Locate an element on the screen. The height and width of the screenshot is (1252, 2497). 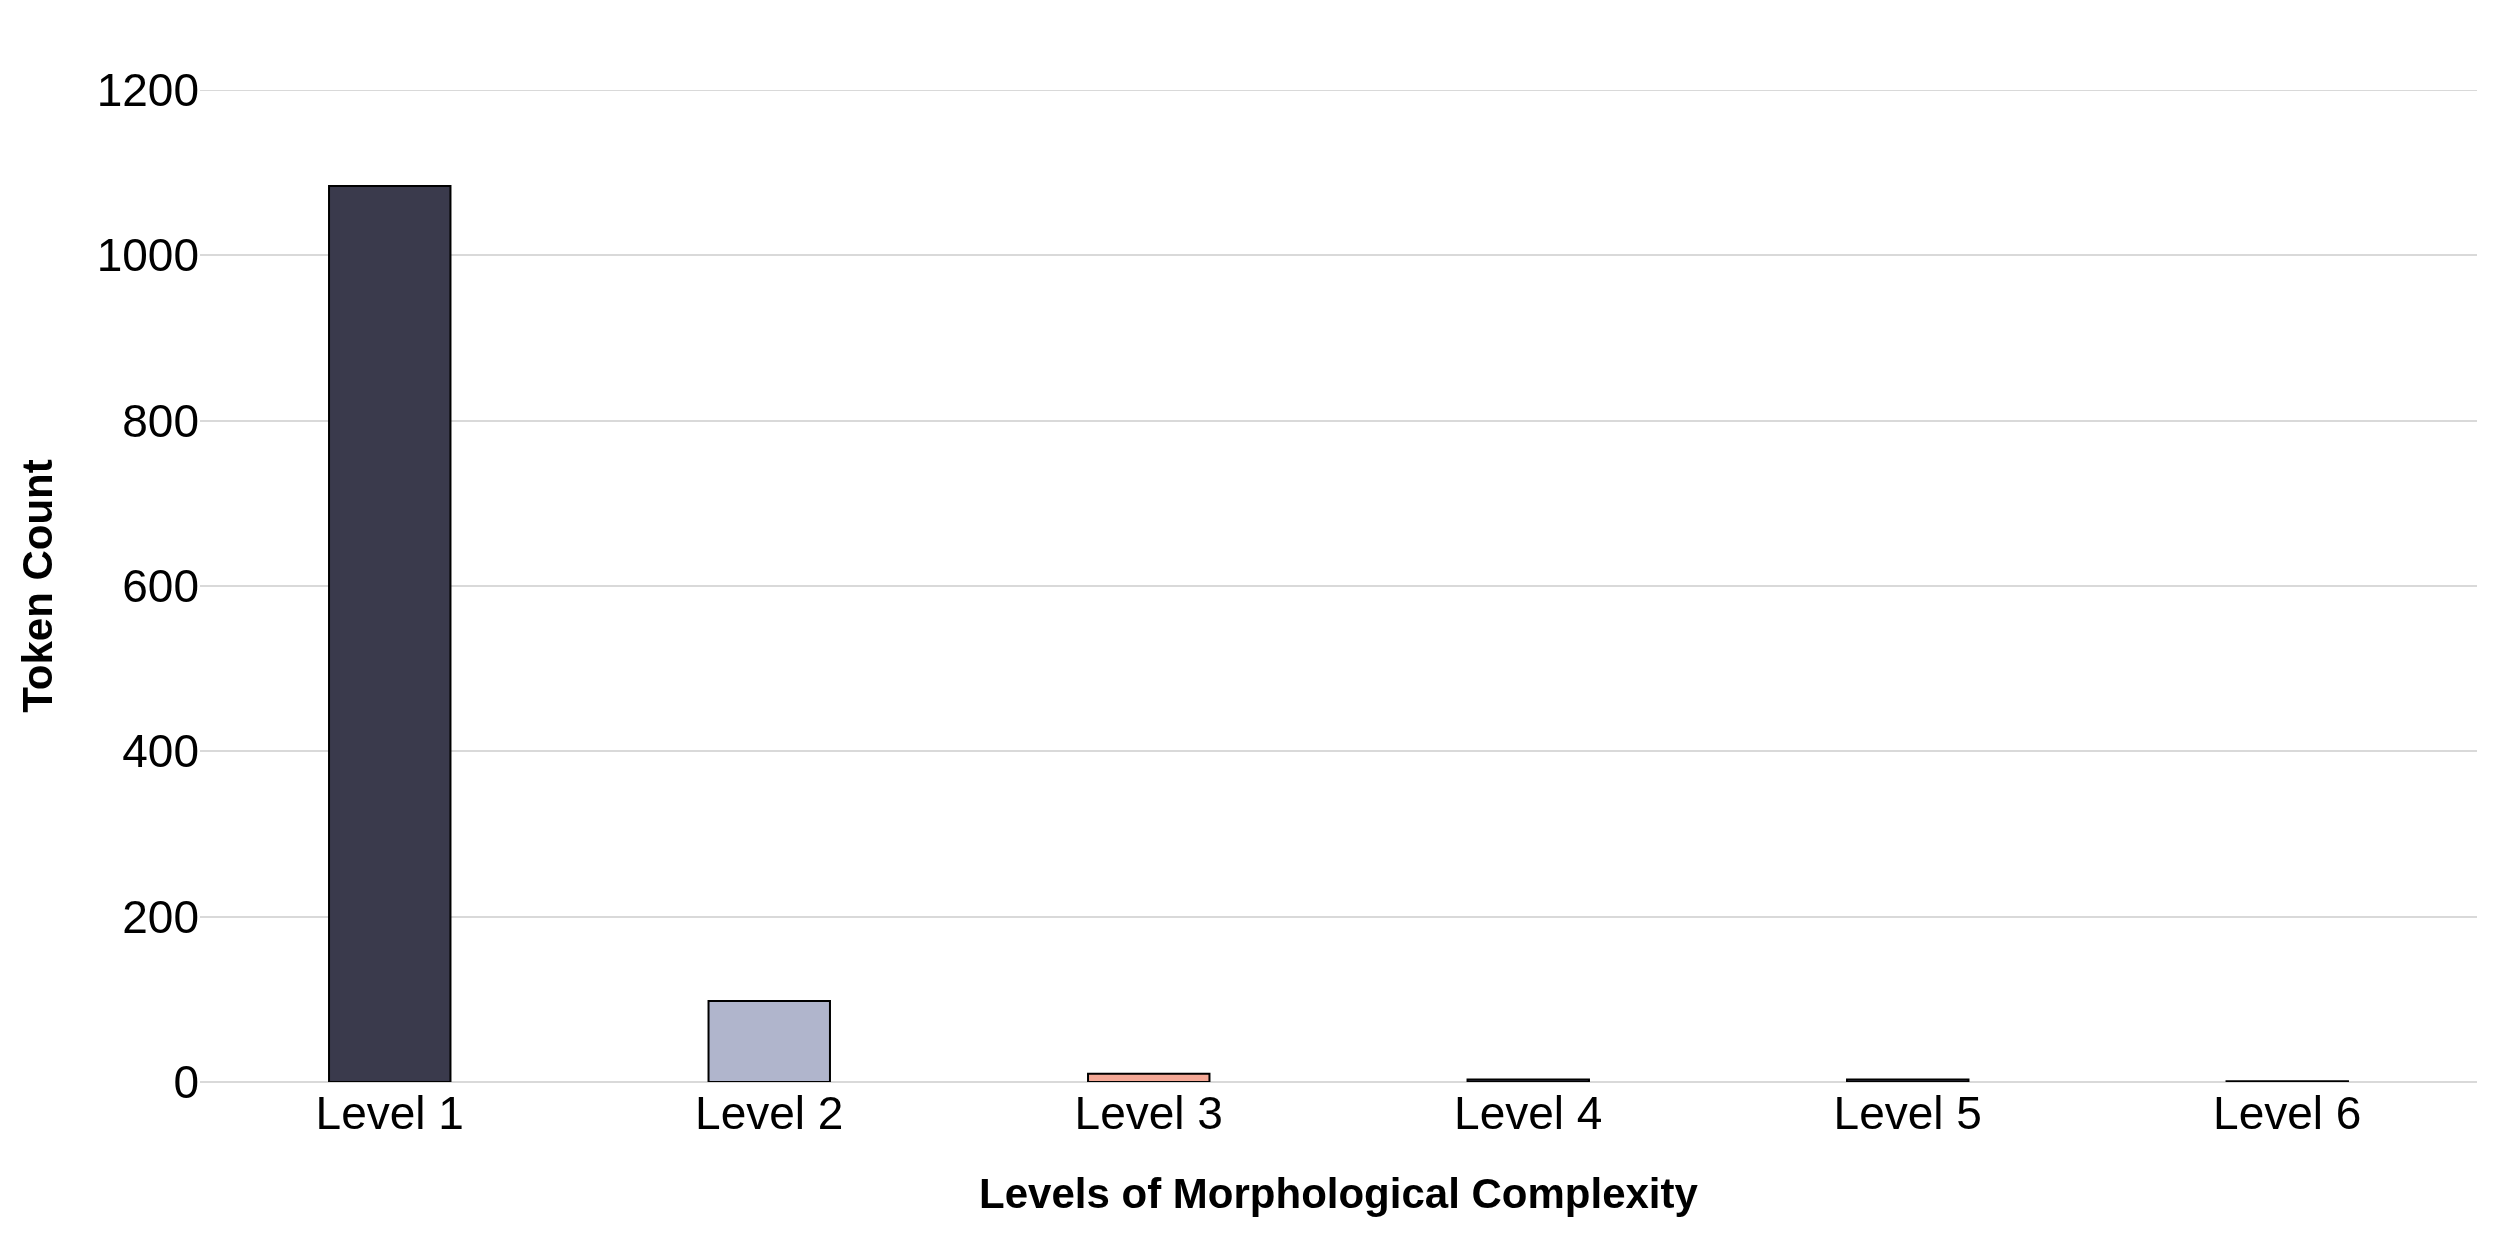
y-tick-label: 400 is located at coordinates (160, 751).